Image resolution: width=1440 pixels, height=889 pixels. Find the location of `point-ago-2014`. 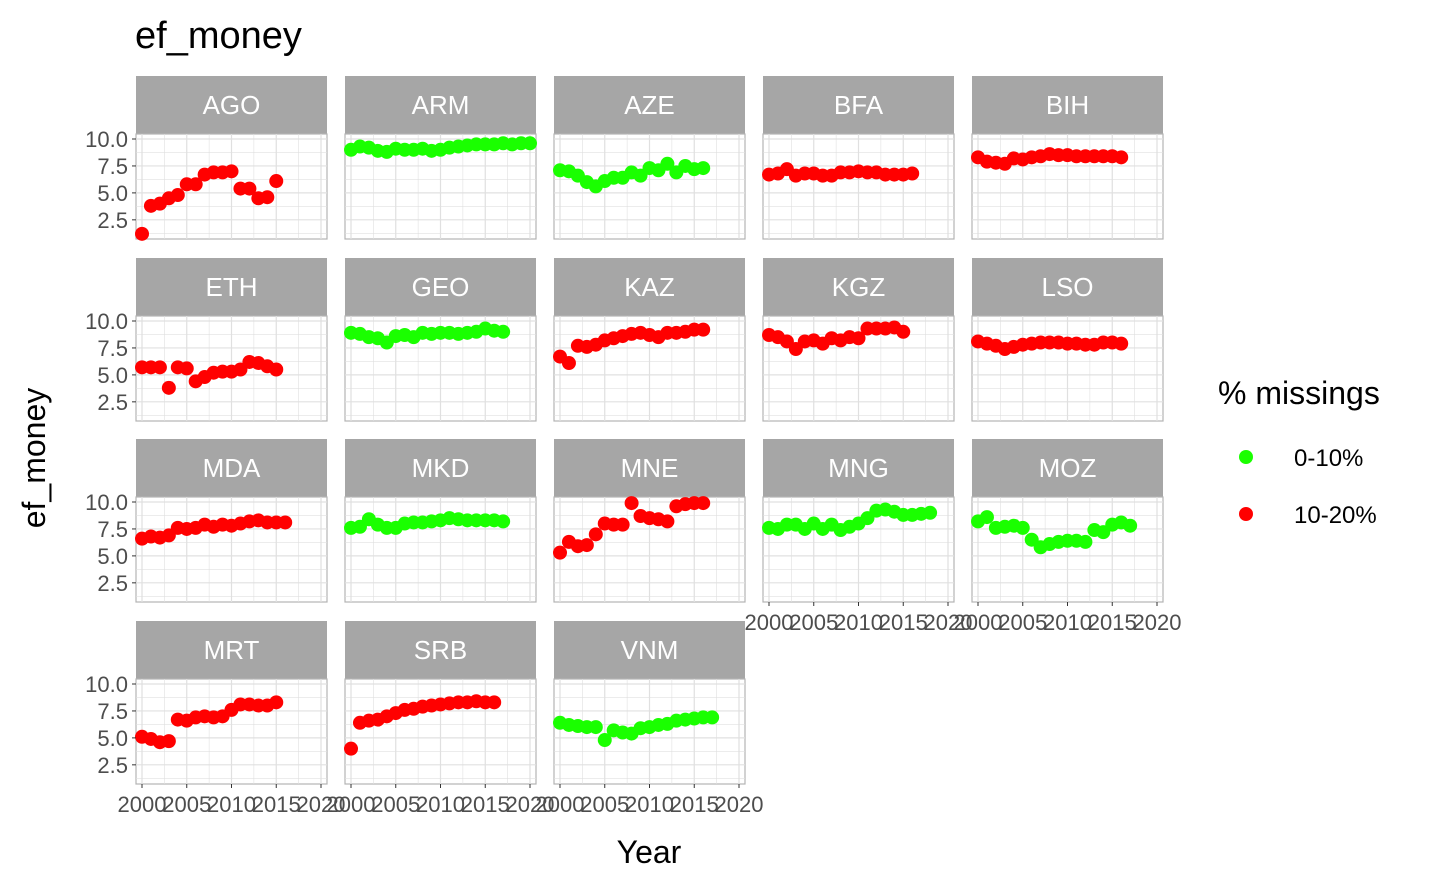

point-ago-2014 is located at coordinates (267, 197).